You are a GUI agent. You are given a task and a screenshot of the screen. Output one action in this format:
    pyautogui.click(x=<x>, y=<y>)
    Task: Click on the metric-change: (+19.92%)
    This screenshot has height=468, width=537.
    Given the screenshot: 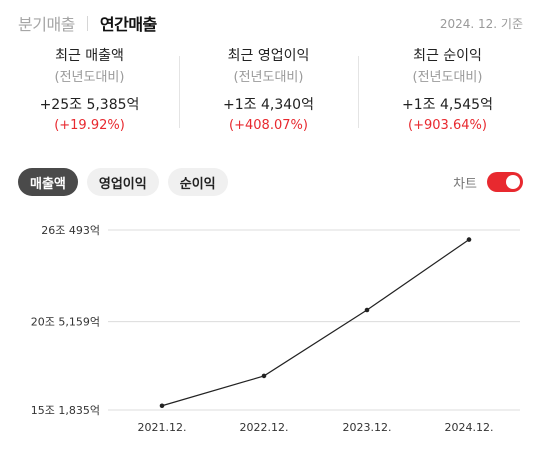 What is the action you would take?
    pyautogui.click(x=89, y=125)
    